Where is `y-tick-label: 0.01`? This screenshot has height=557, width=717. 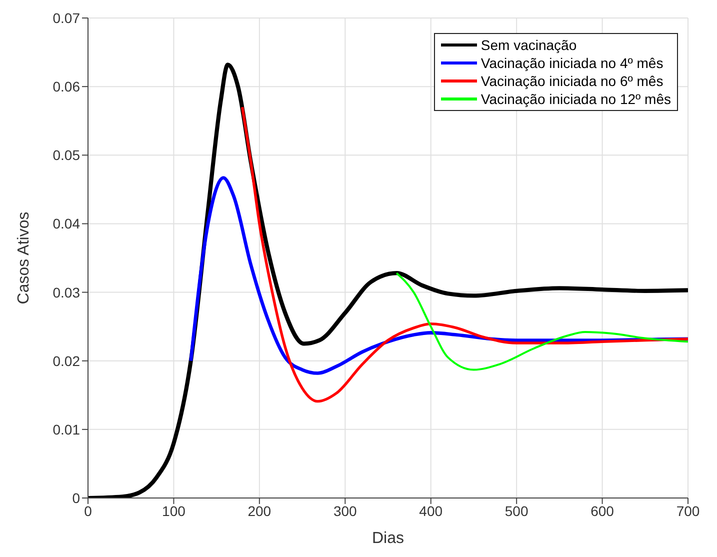 y-tick-label: 0.01 is located at coordinates (66, 429).